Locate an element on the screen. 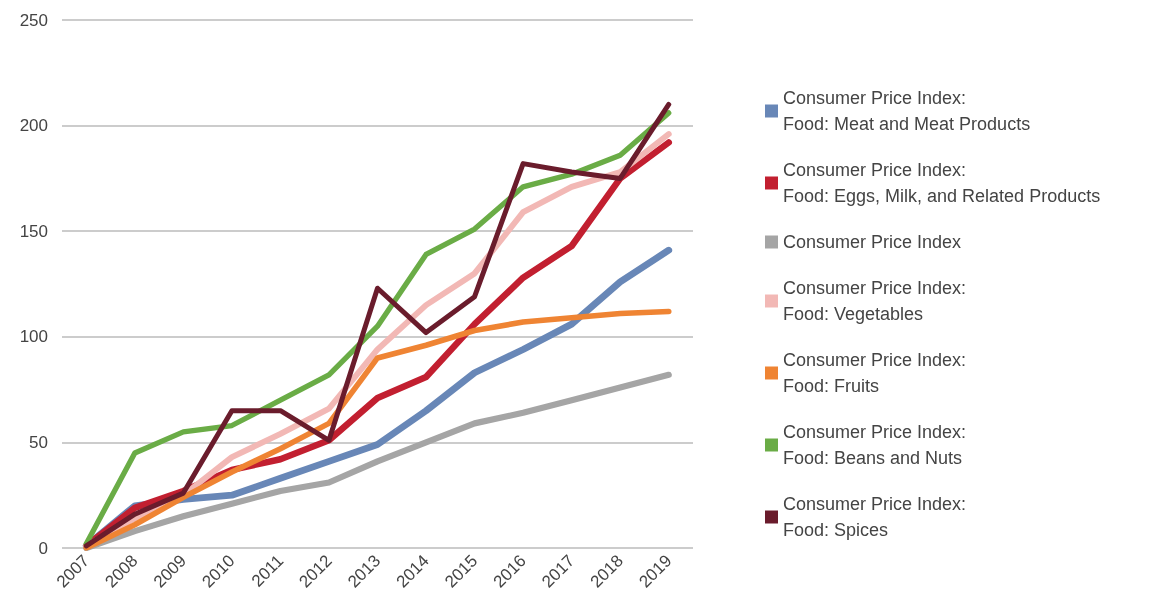 The width and height of the screenshot is (1158, 616). y-tick-label: 200 is located at coordinates (33, 126).